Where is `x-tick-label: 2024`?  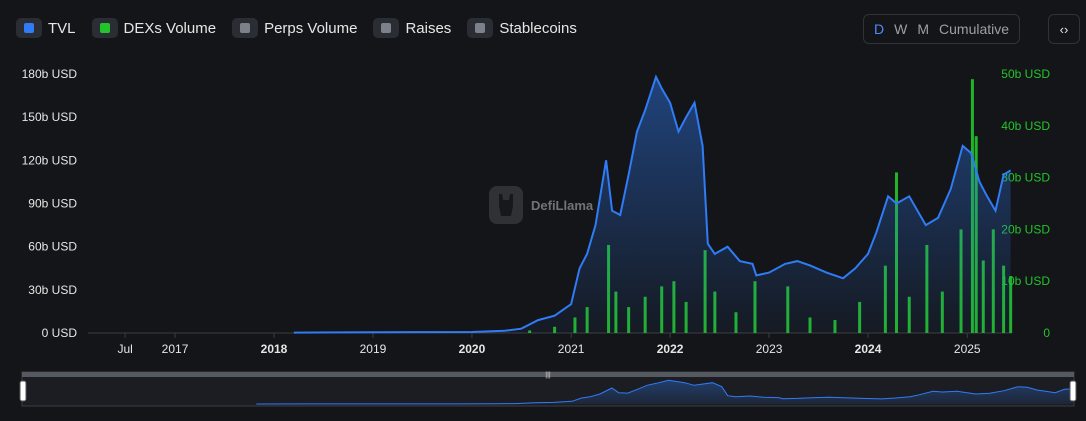
x-tick-label: 2024 is located at coordinates (868, 349).